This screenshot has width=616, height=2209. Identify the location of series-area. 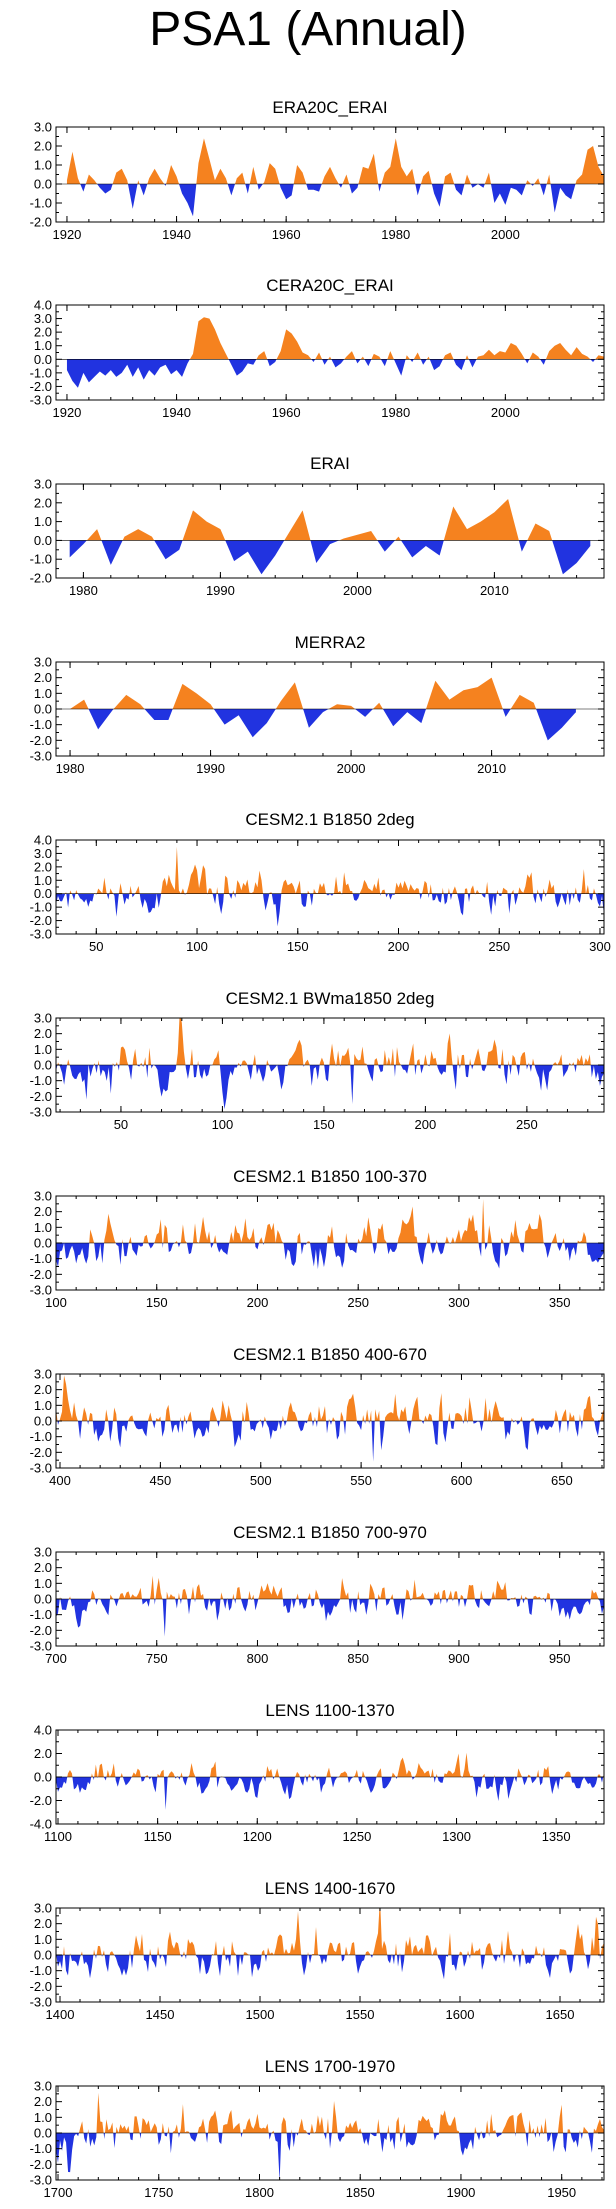
(330, 1418).